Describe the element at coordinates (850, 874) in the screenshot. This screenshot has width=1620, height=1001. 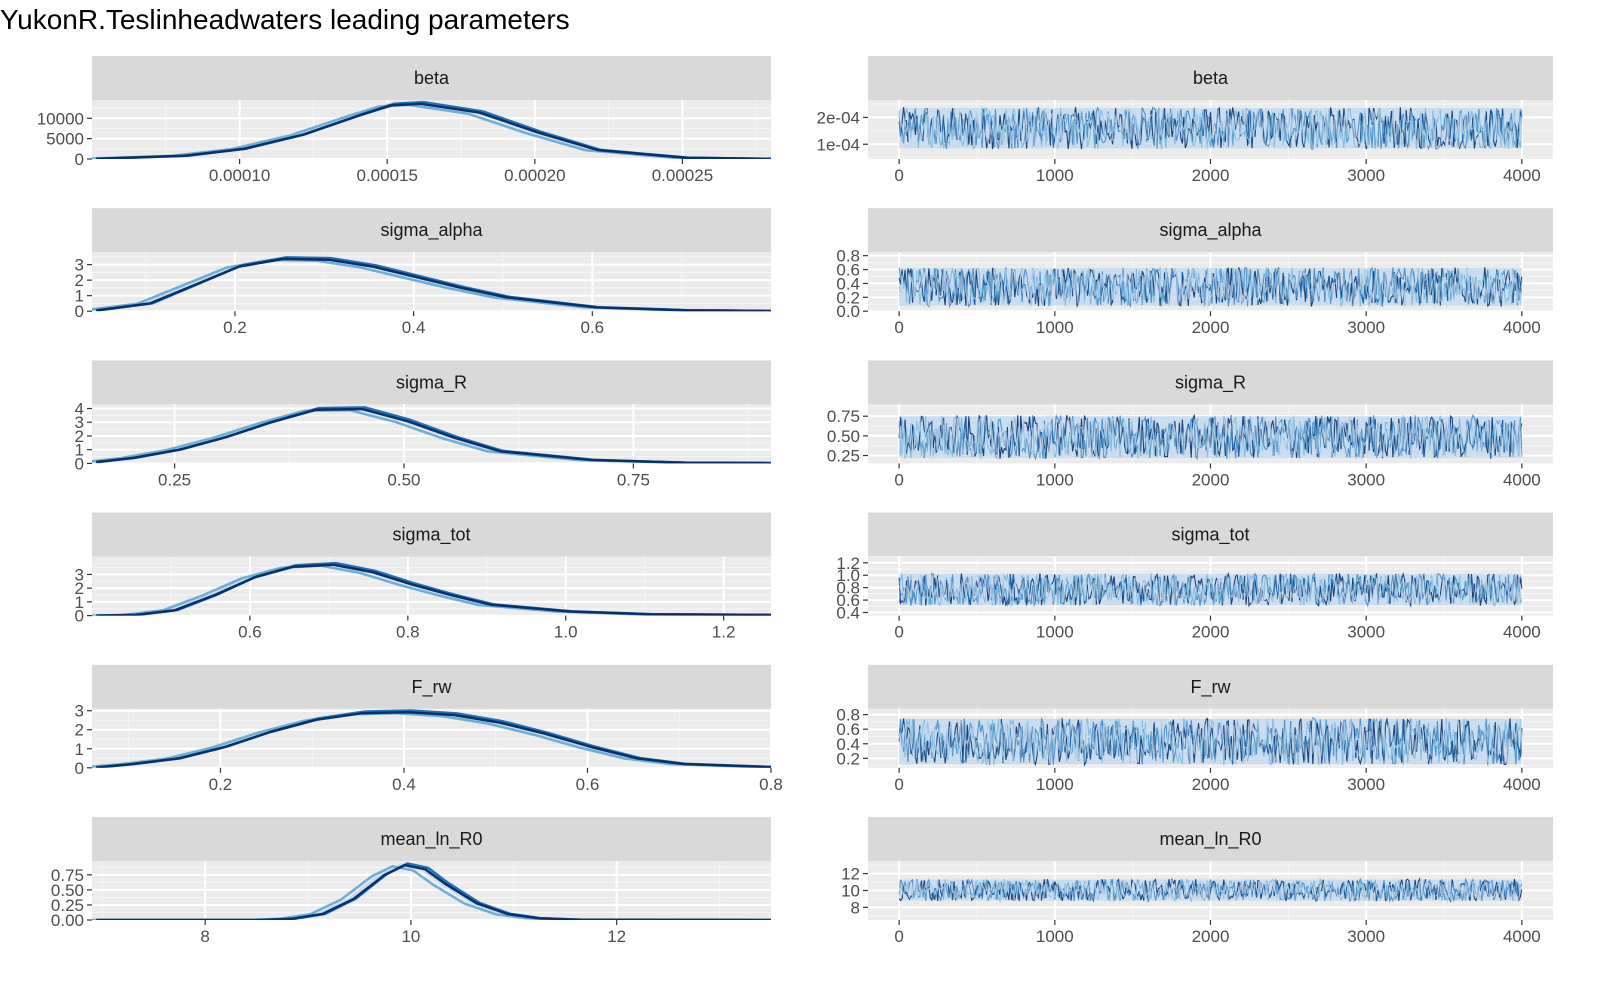
I see `y-tick-label: 12` at that location.